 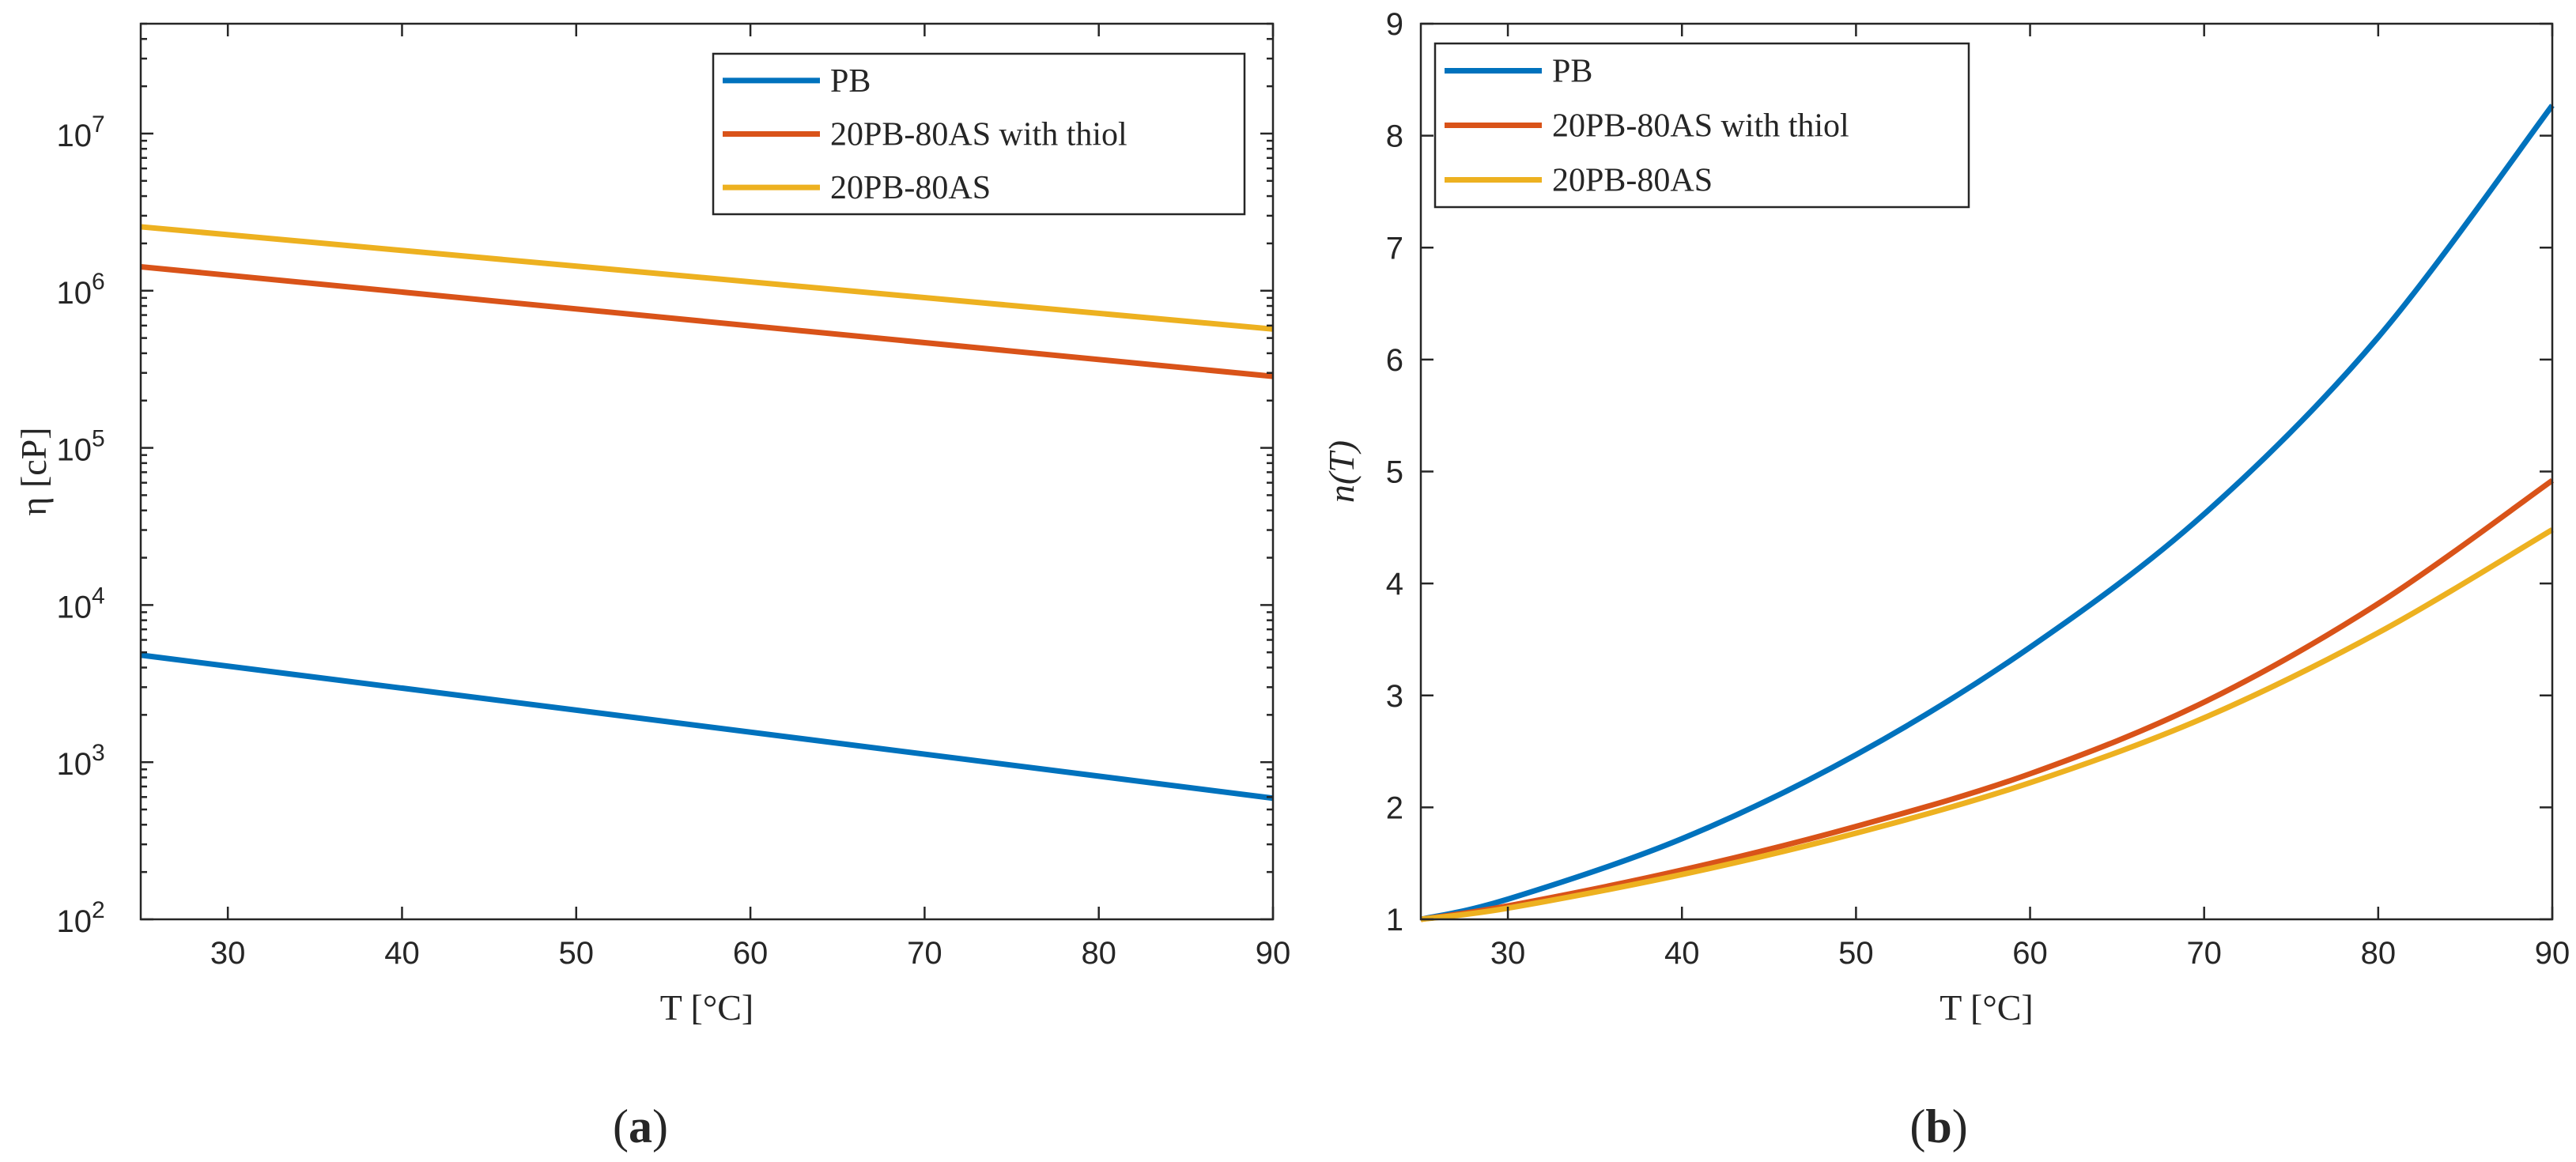 What do you see at coordinates (1273, 953) in the screenshot?
I see `panel-a-x-tick-label: 90` at bounding box center [1273, 953].